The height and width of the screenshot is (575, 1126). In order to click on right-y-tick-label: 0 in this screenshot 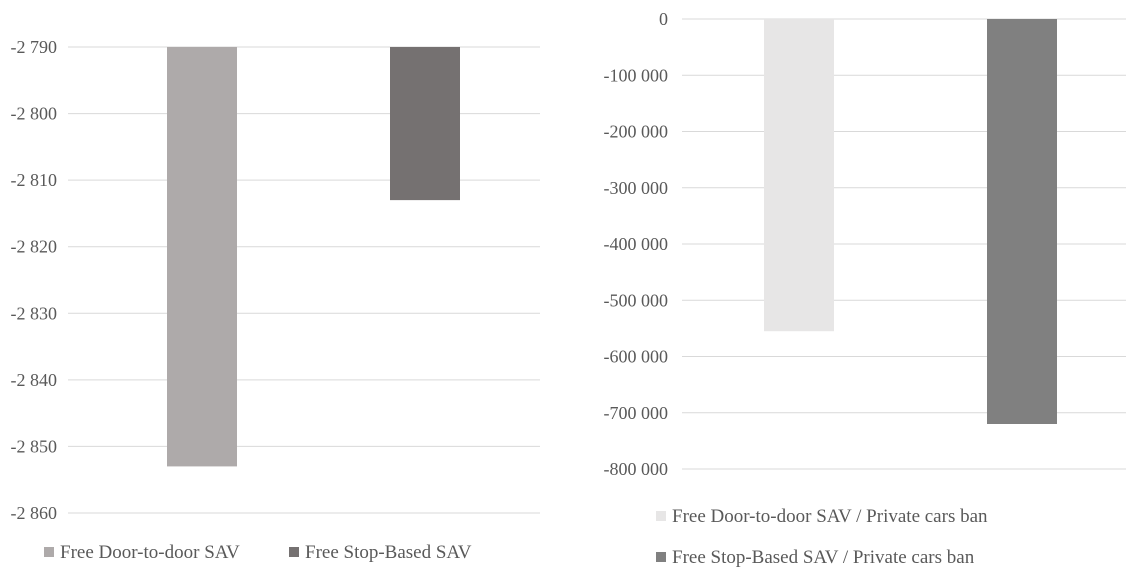, I will do `click(663, 19)`.